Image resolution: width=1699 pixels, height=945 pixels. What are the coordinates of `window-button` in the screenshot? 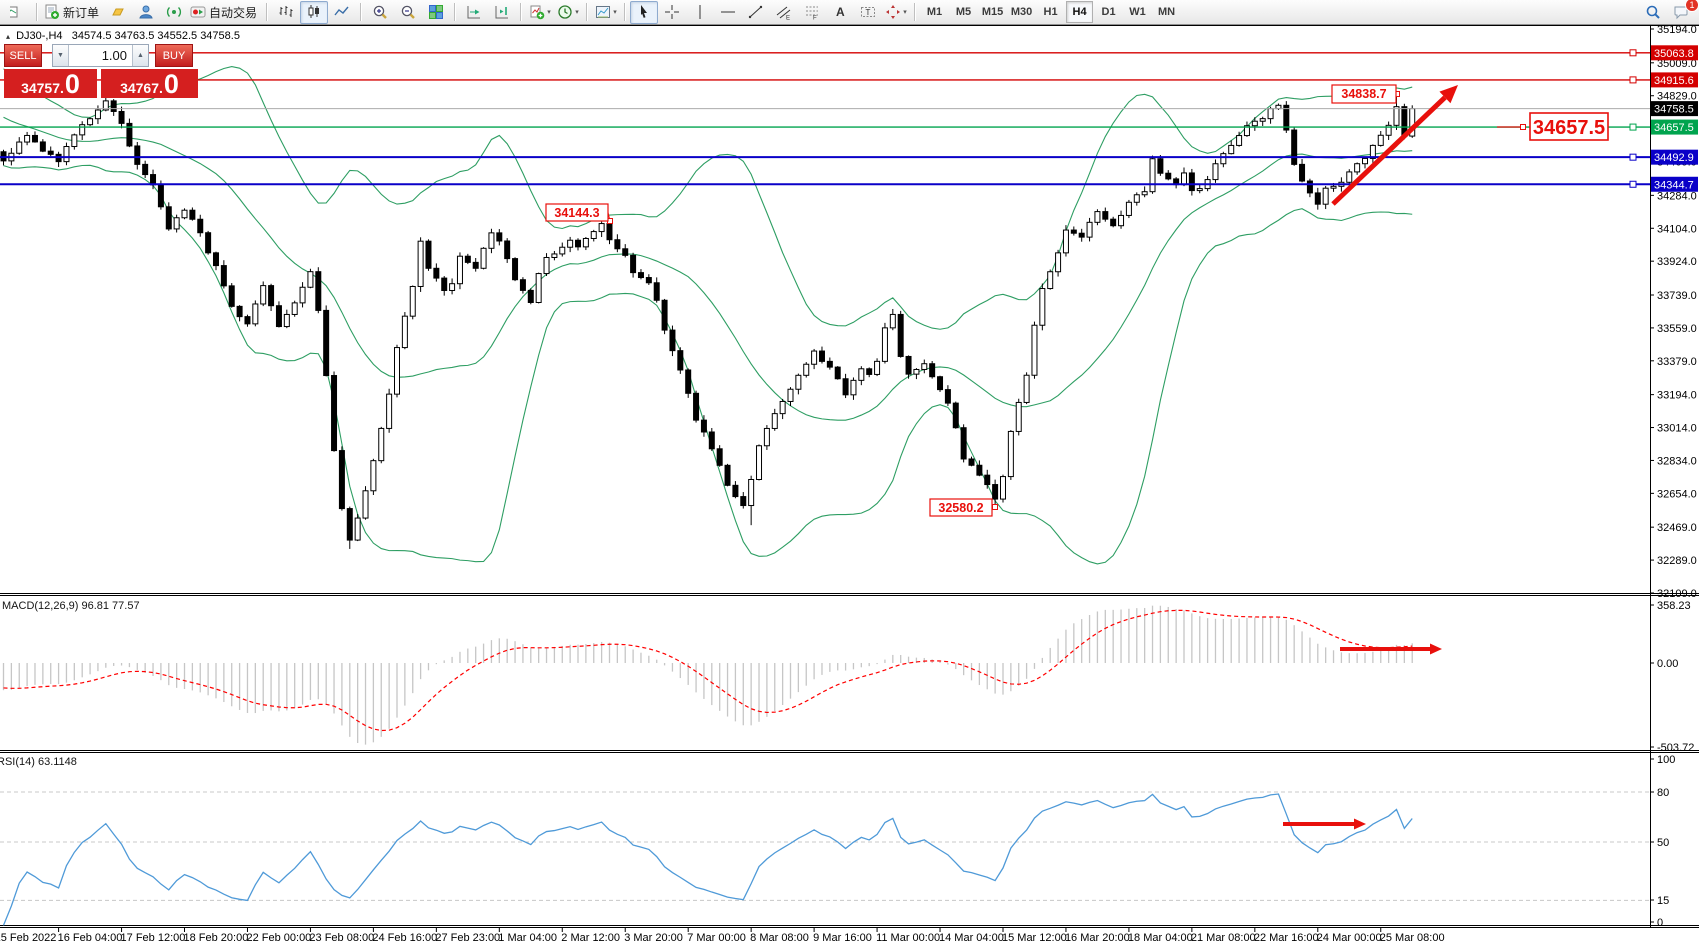 It's located at (18, 12).